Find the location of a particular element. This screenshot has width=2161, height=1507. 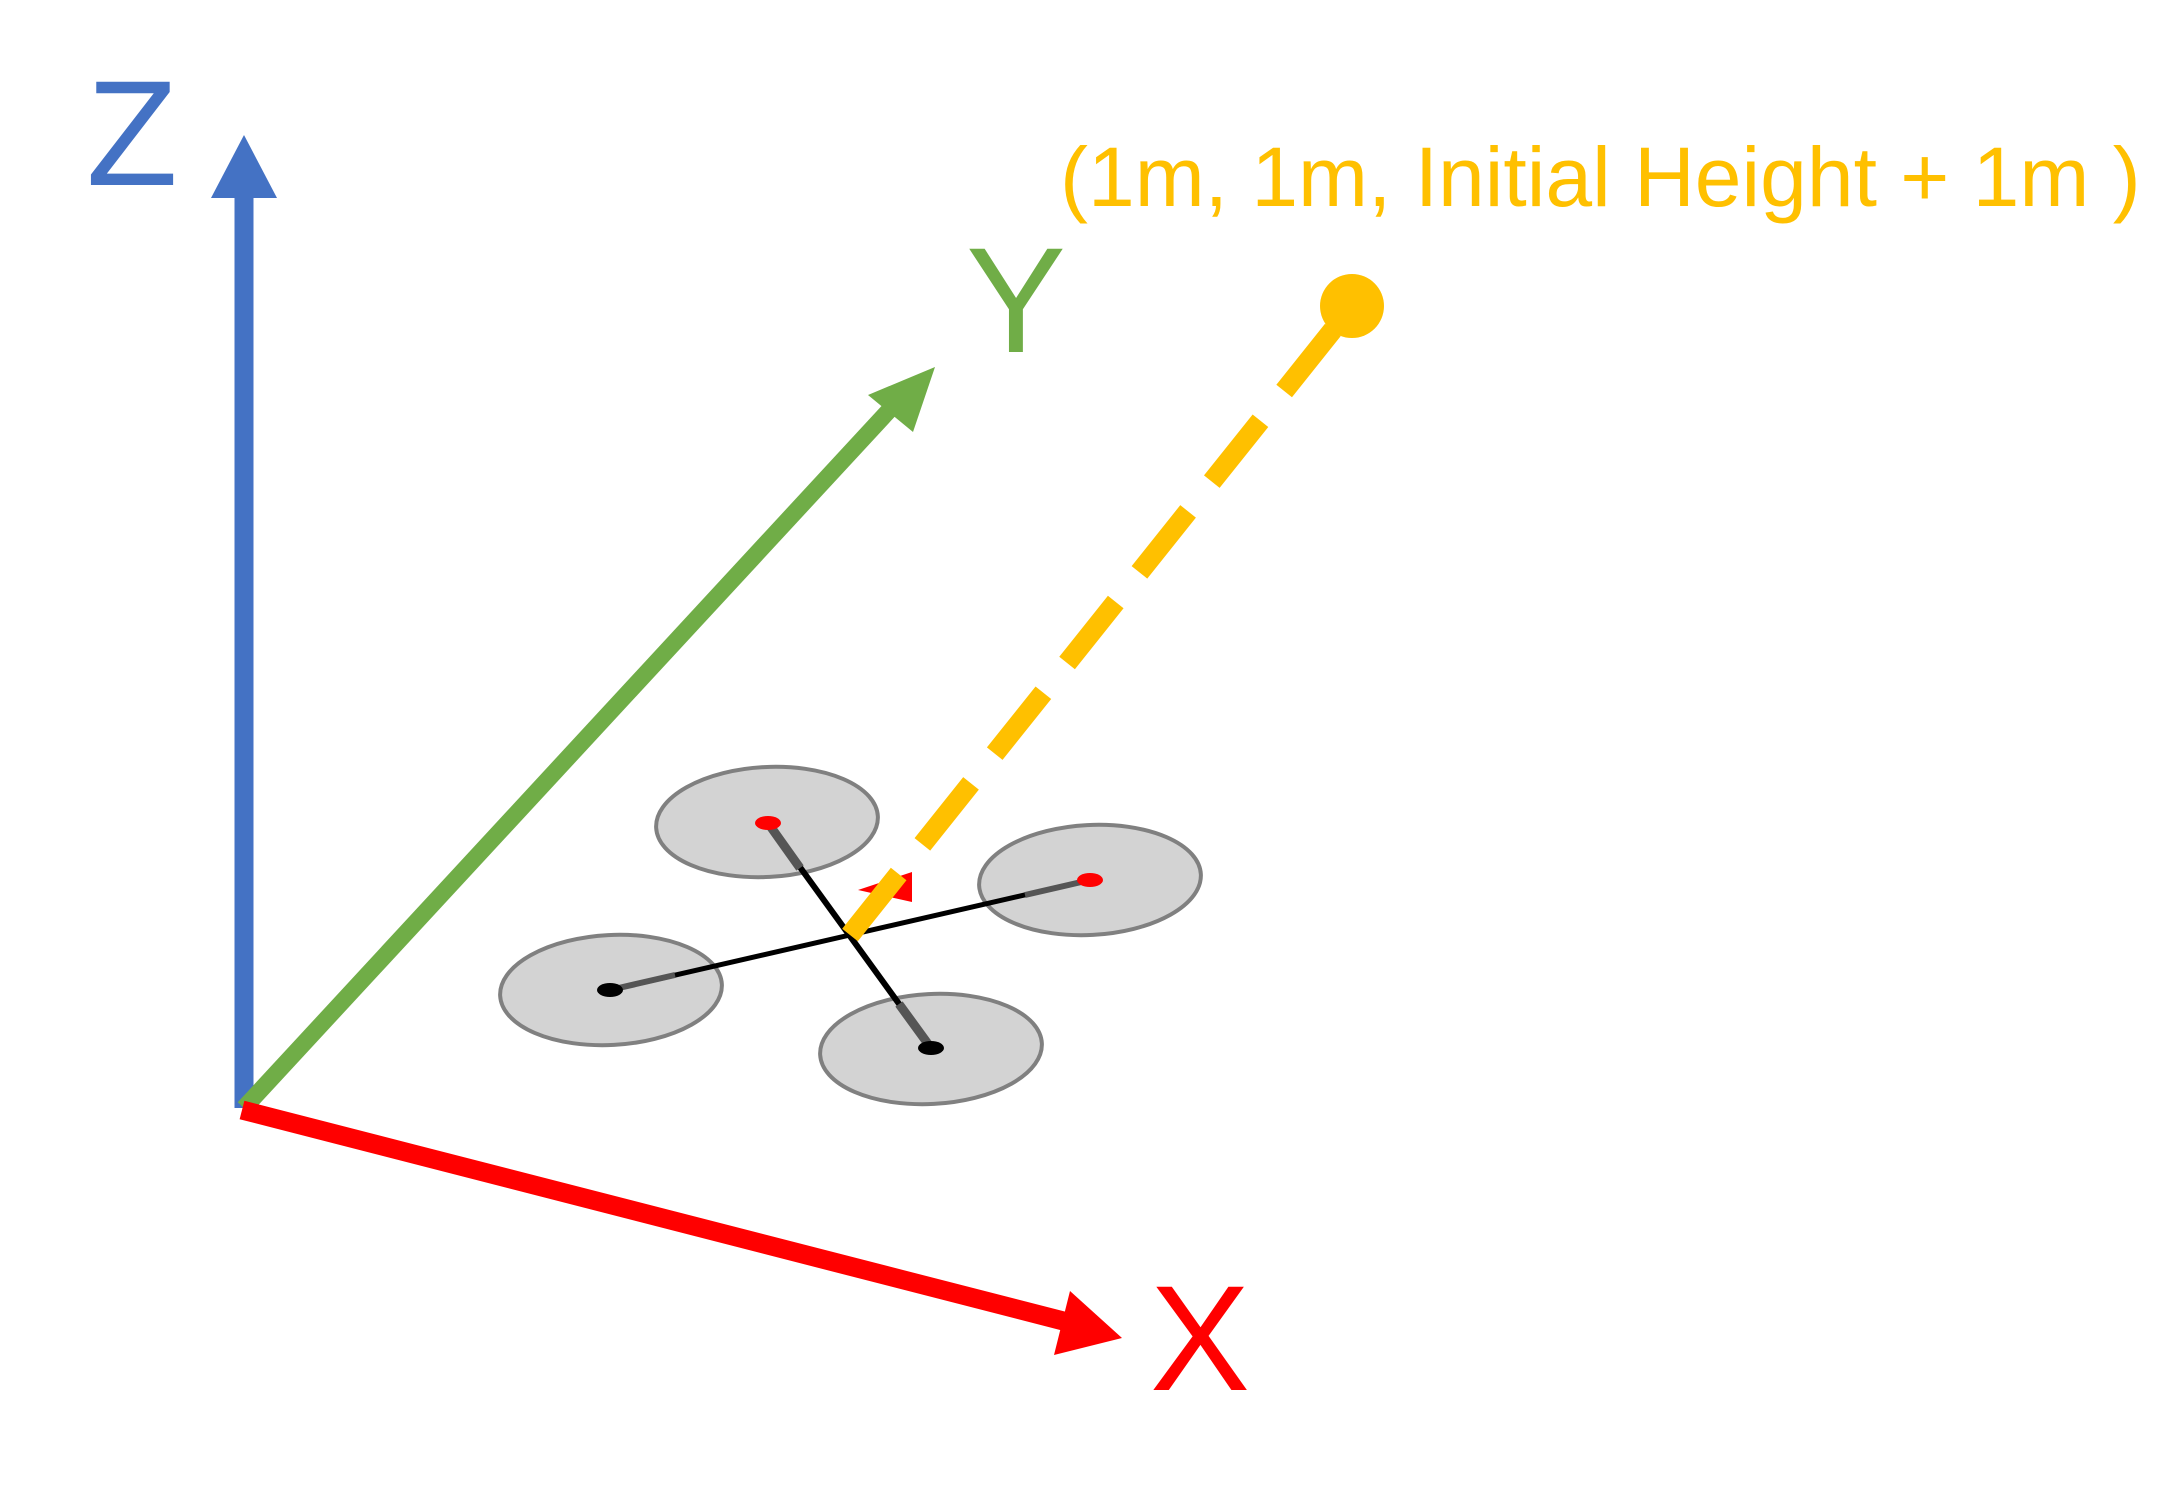

x-axis-line is located at coordinates (658, 1217).